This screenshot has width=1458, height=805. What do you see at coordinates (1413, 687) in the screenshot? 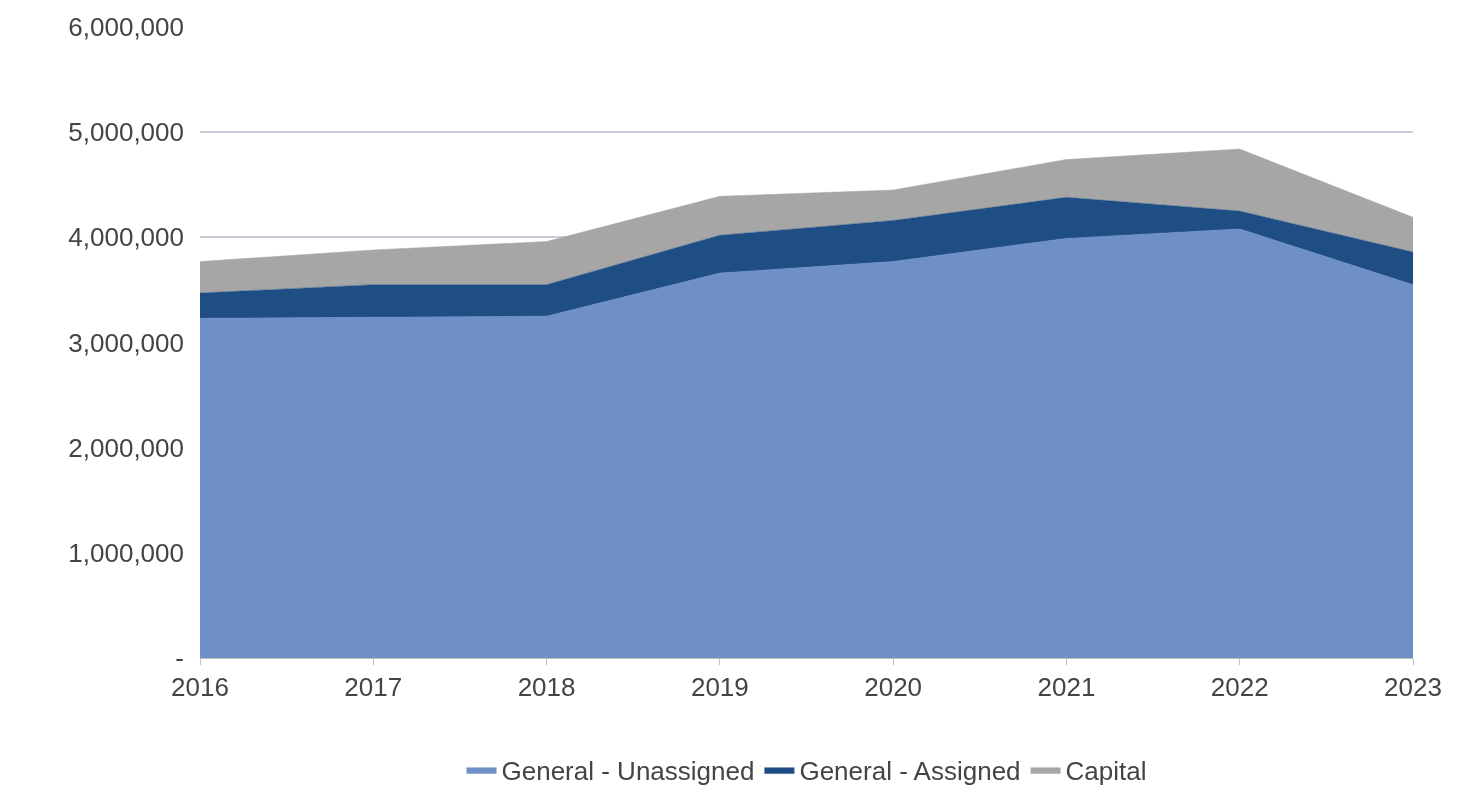
I see `x-tick-label: 2023` at bounding box center [1413, 687].